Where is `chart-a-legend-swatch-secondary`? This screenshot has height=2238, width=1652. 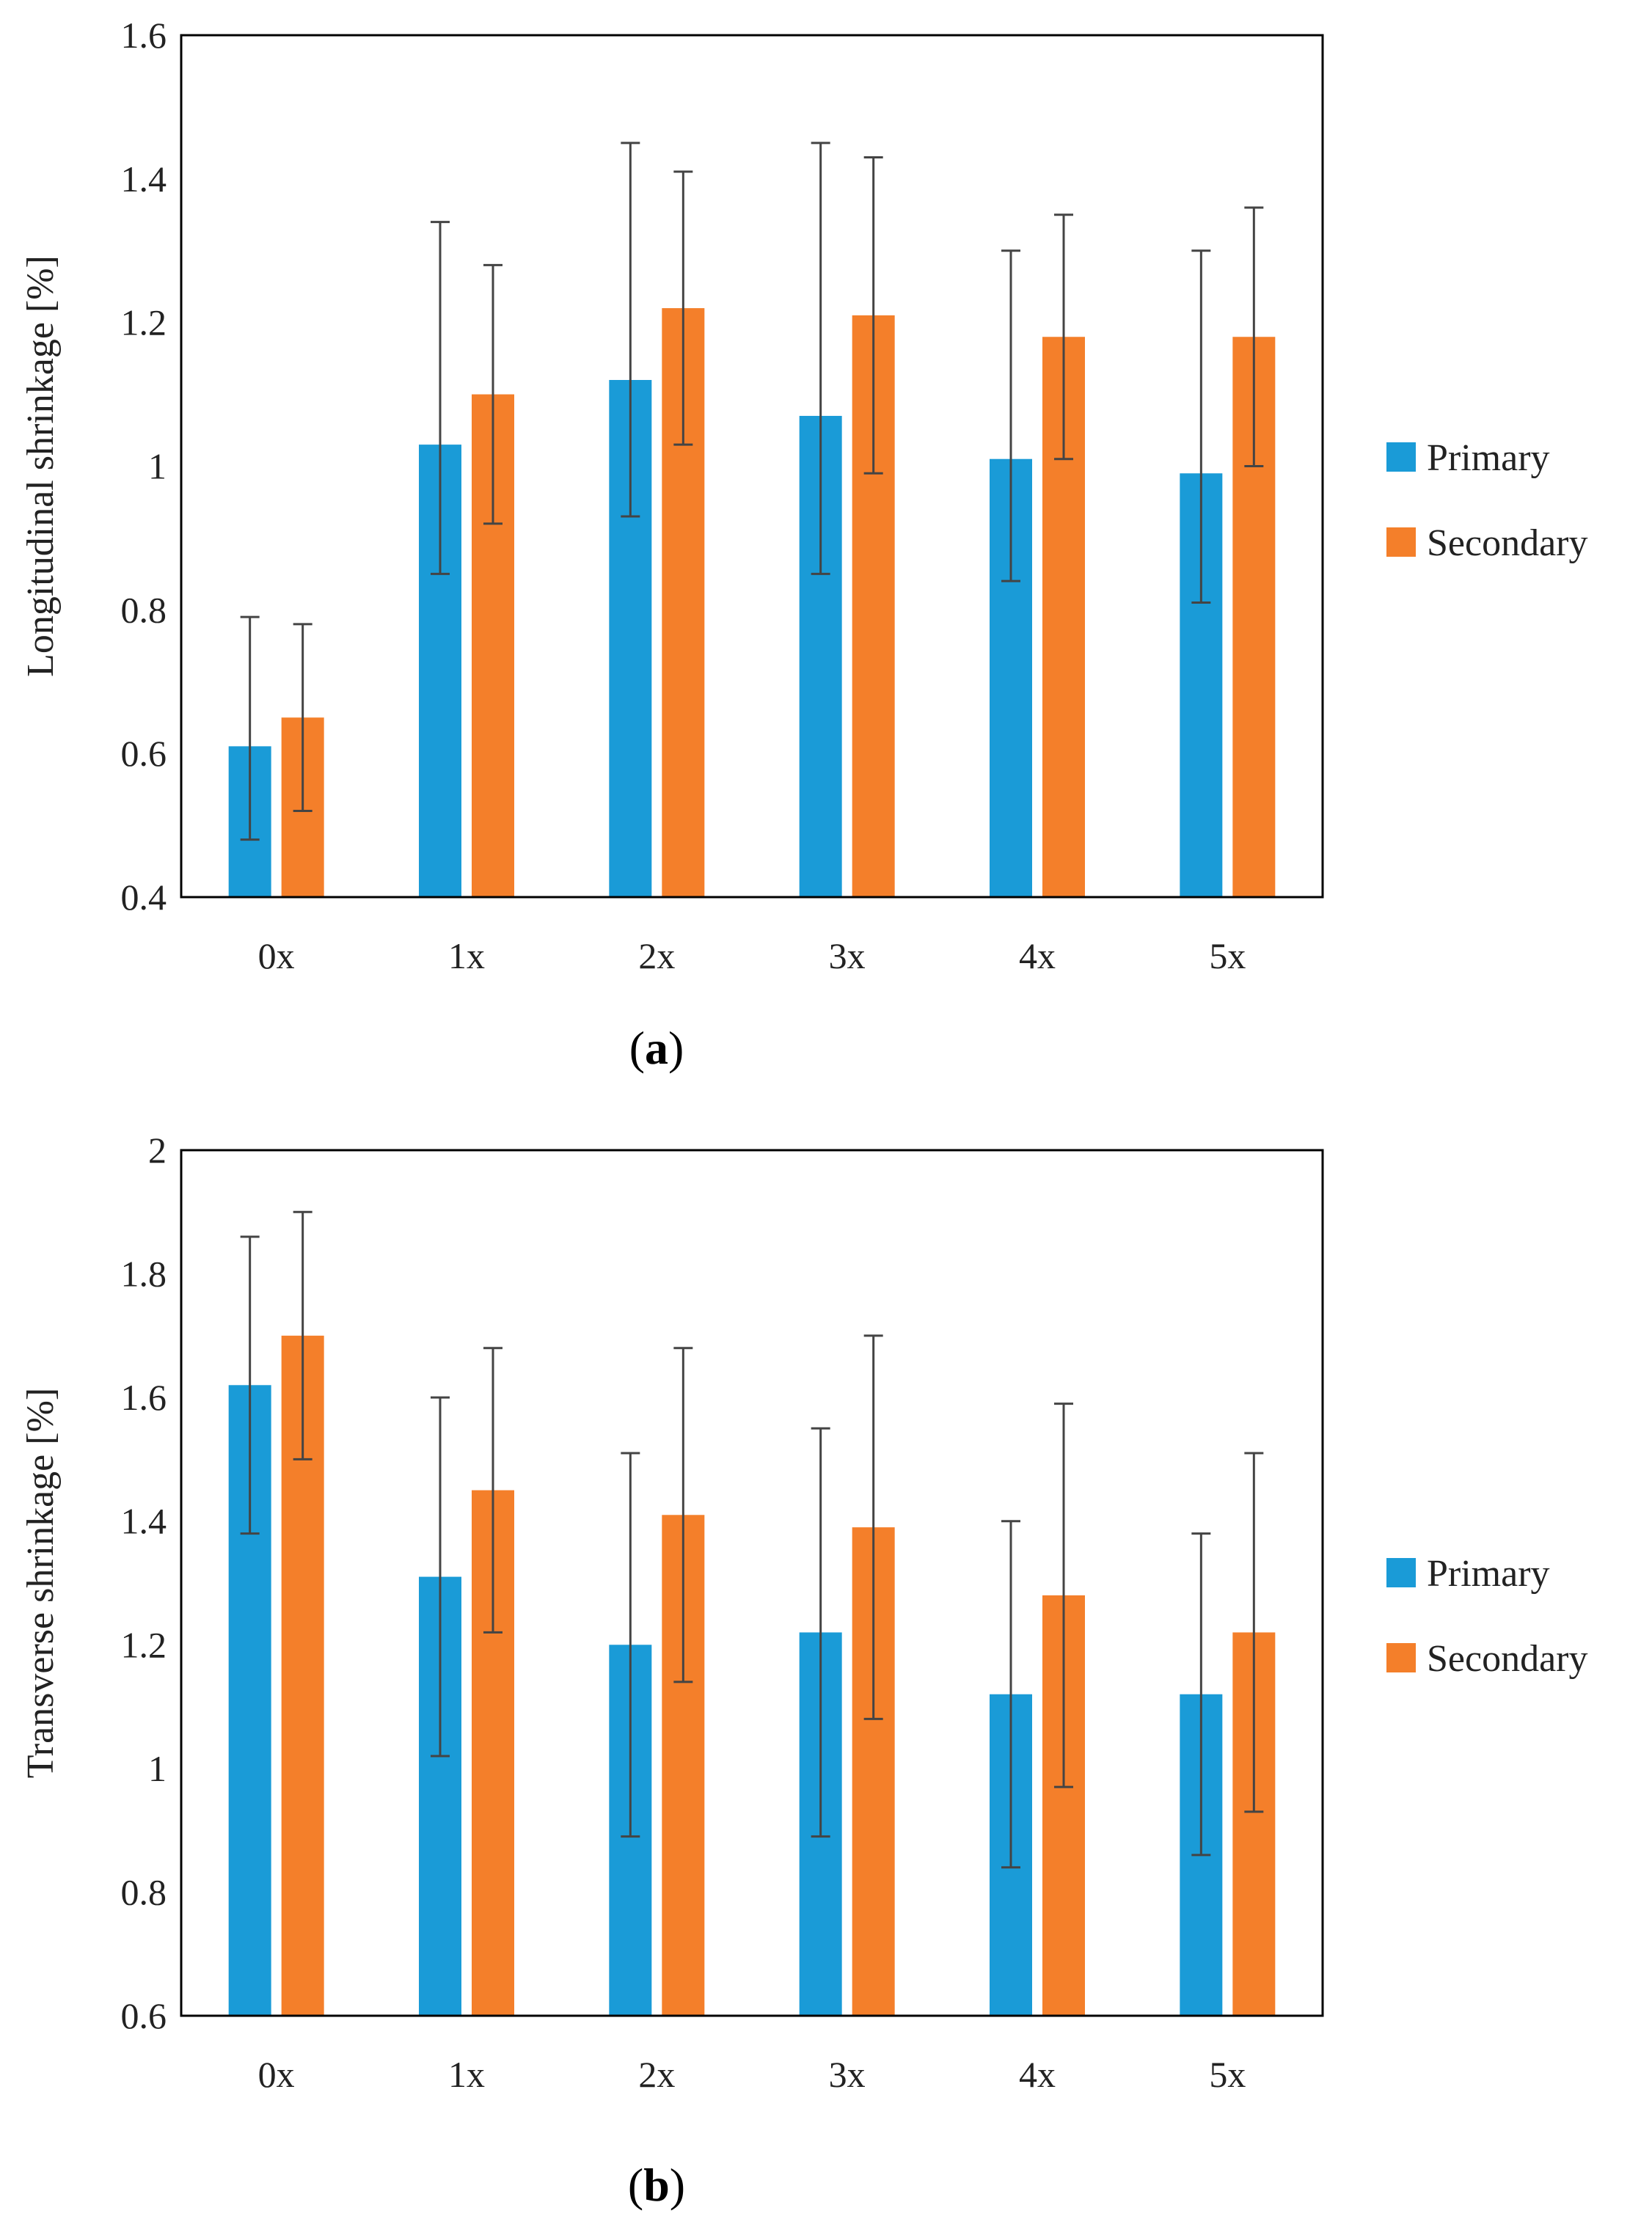 chart-a-legend-swatch-secondary is located at coordinates (1401, 542).